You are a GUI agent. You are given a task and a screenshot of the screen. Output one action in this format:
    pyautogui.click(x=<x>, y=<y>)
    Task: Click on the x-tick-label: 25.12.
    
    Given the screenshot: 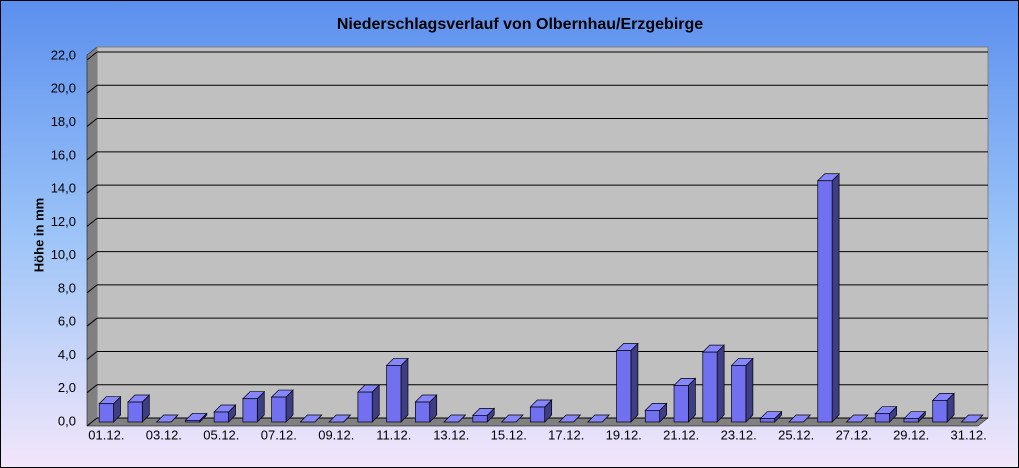 What is the action you would take?
    pyautogui.click(x=796, y=434)
    